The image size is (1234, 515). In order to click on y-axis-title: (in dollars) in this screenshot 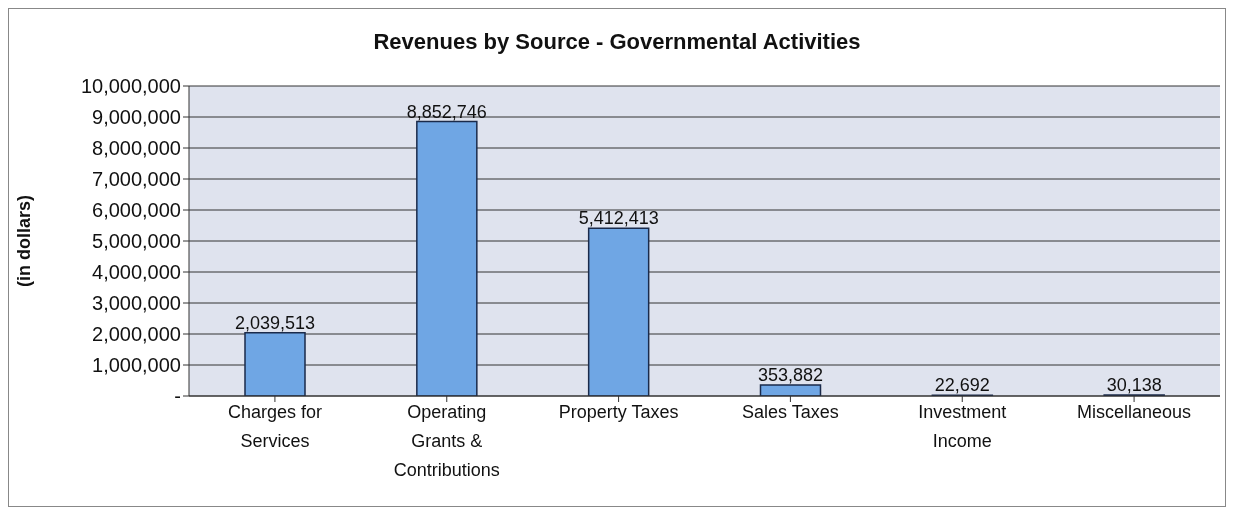, I will do `click(24, 241)`.